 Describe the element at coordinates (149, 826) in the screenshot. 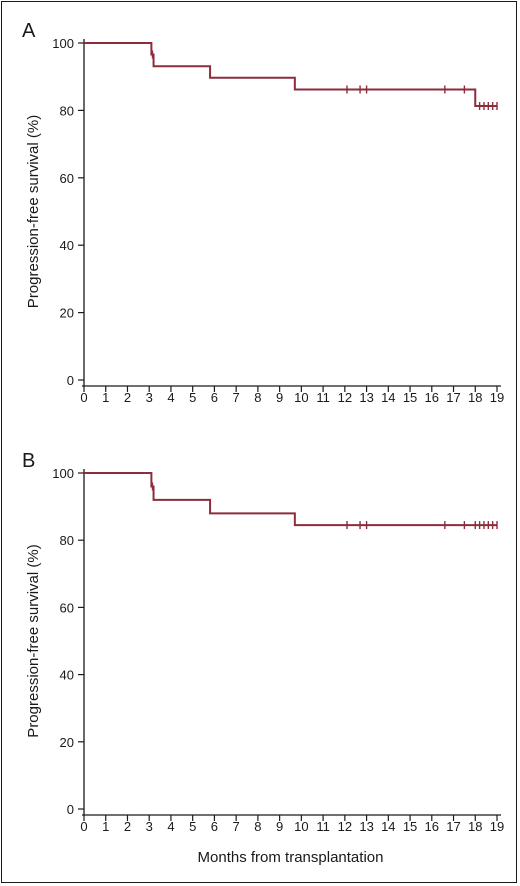

I see `panel-b-x-tick-label: 3` at that location.